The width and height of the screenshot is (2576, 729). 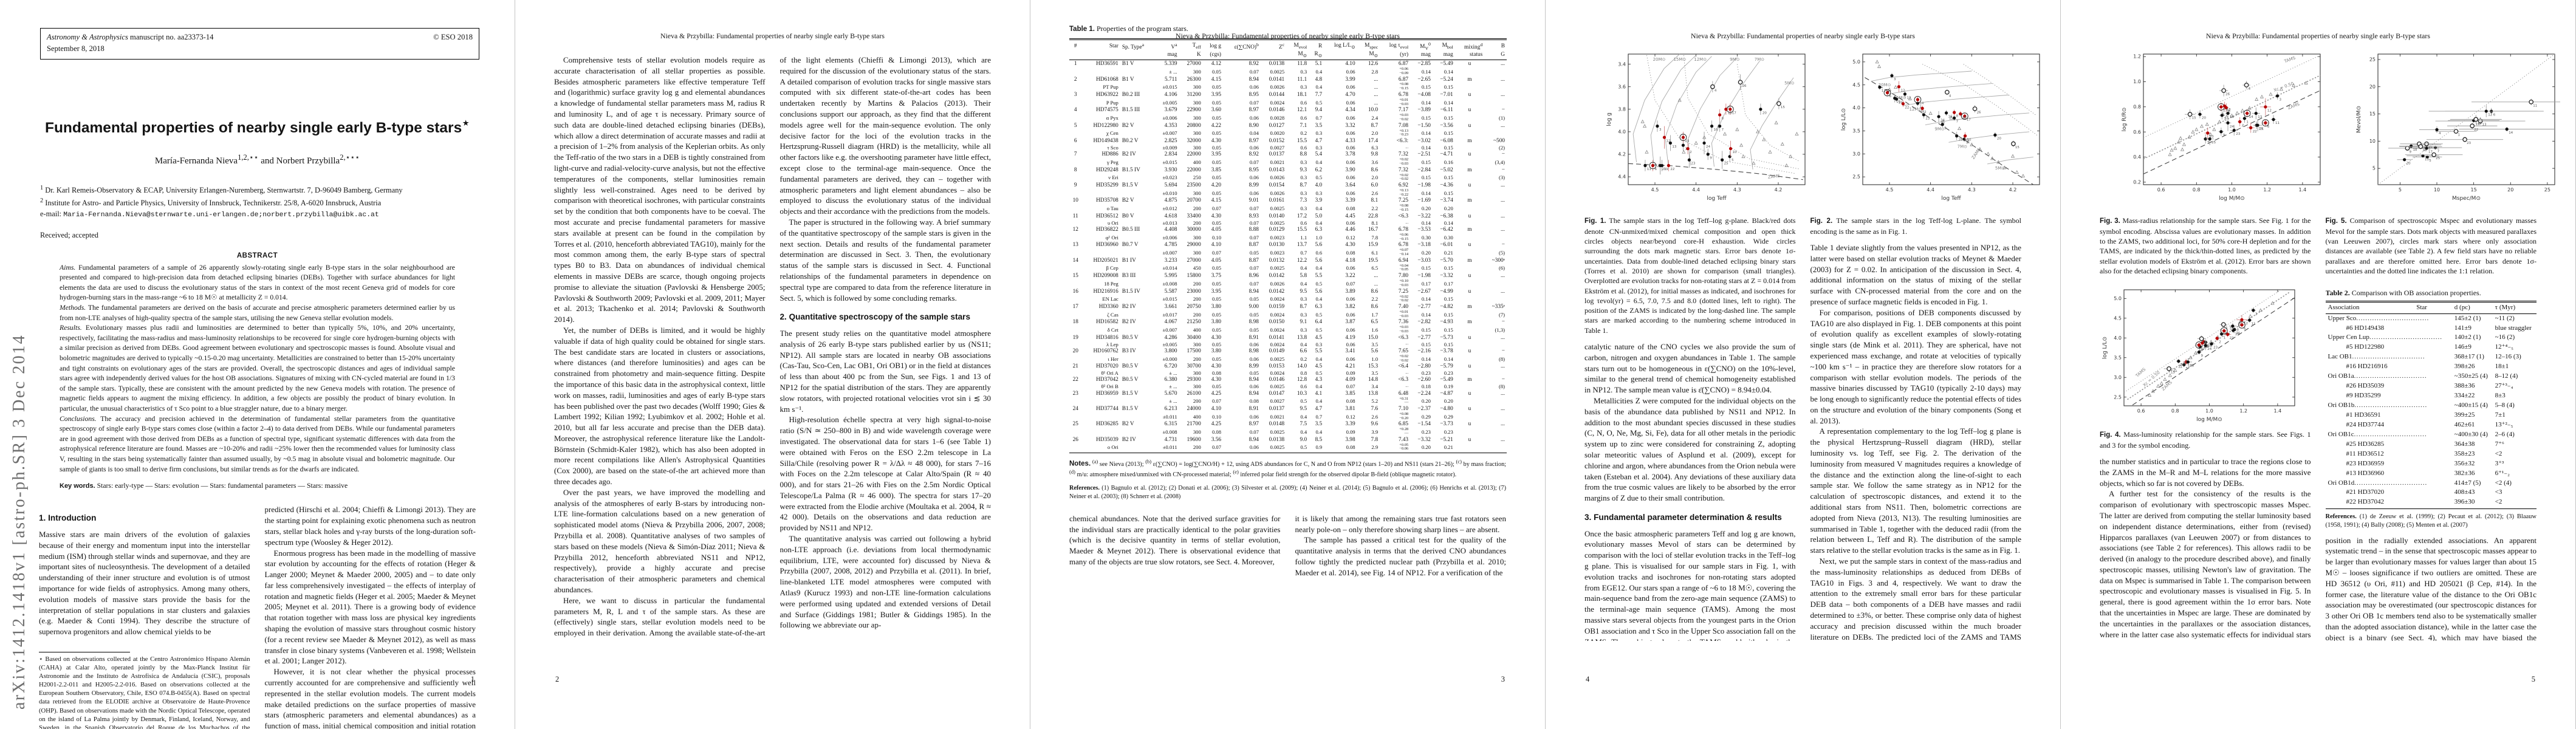 What do you see at coordinates (1735, 152) in the screenshot?
I see `svg-text: 10` at bounding box center [1735, 152].